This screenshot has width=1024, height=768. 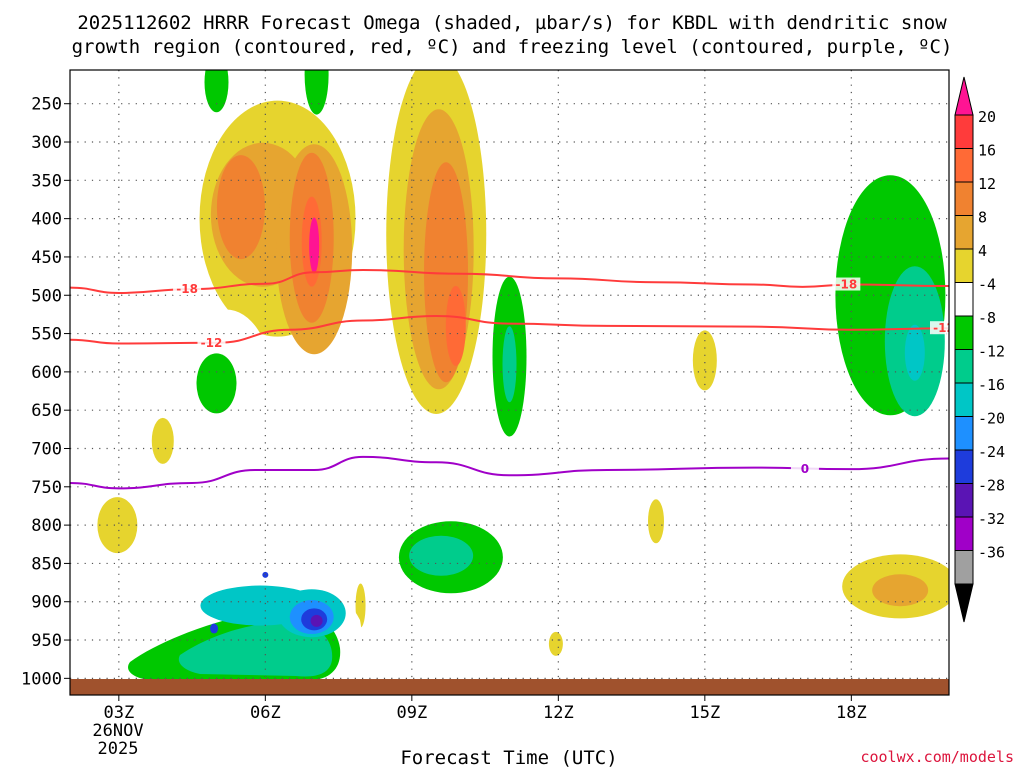 I want to click on colorbar-label: 16, so click(x=987, y=151).